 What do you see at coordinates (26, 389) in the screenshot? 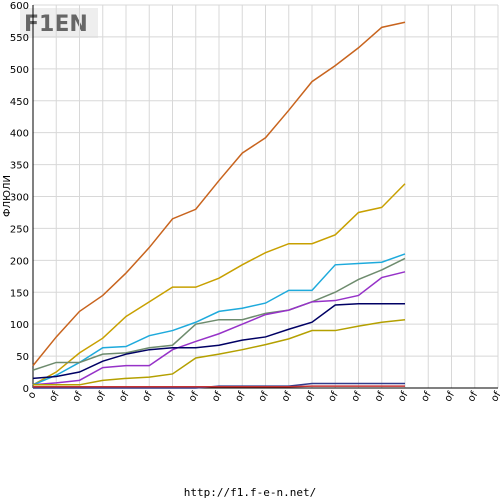
I see `y-tick-label: 0` at bounding box center [26, 389].